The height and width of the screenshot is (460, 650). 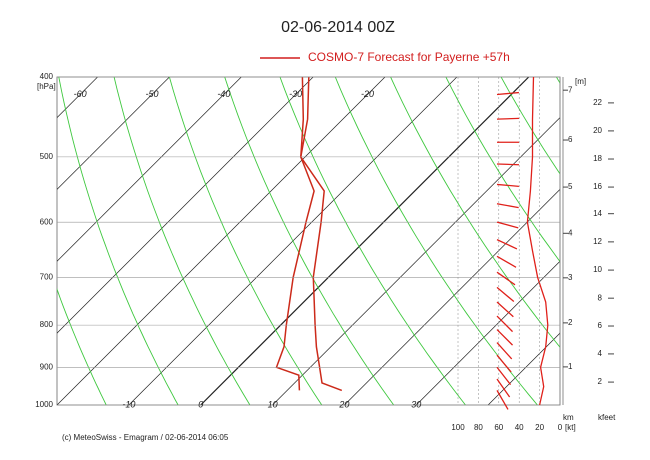 What do you see at coordinates (580, 81) in the screenshot?
I see `m-label: [m]` at bounding box center [580, 81].